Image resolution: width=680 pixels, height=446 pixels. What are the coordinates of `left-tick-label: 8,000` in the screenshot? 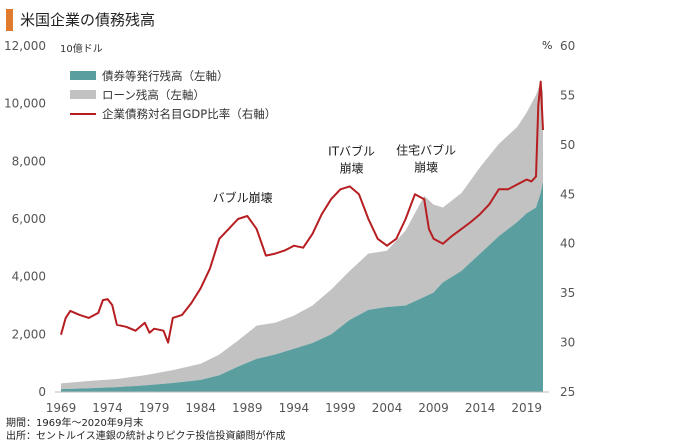 It's located at (29, 161).